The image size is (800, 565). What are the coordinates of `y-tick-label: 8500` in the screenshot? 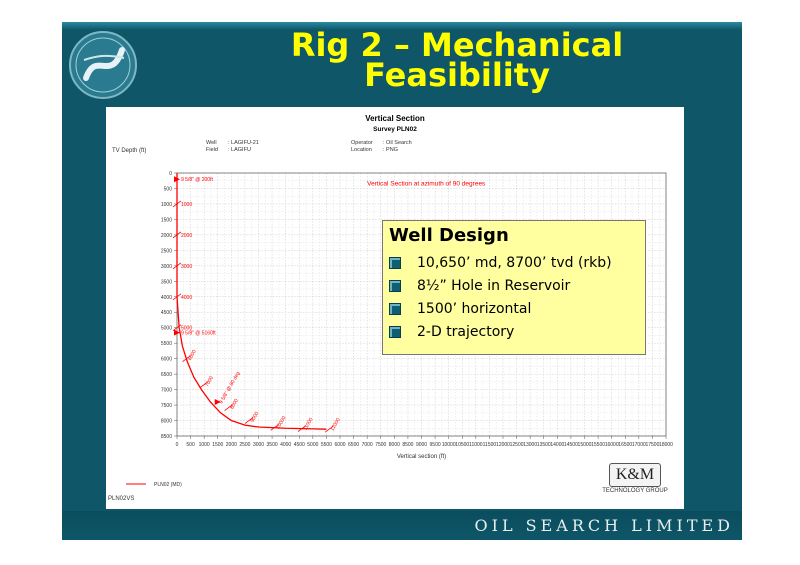 It's located at (166, 437).